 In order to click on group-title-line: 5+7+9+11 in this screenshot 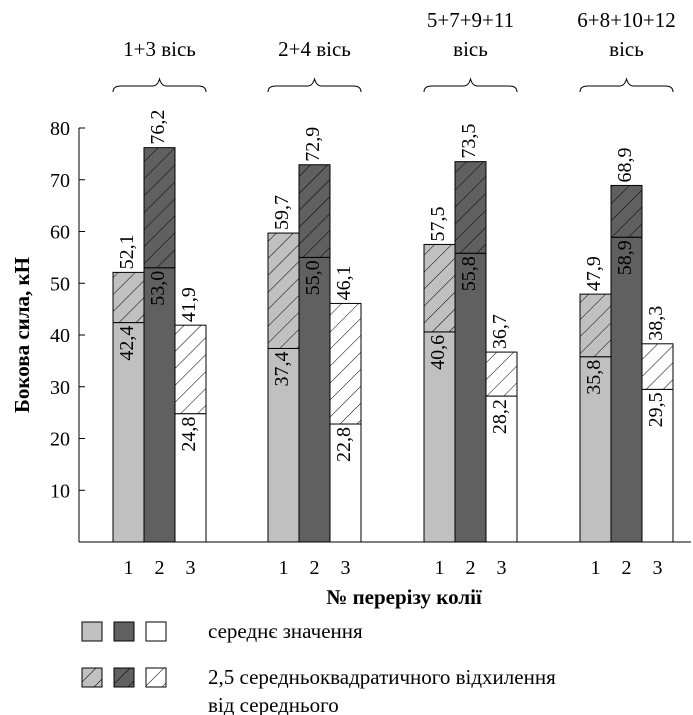, I will do `click(470, 20)`.